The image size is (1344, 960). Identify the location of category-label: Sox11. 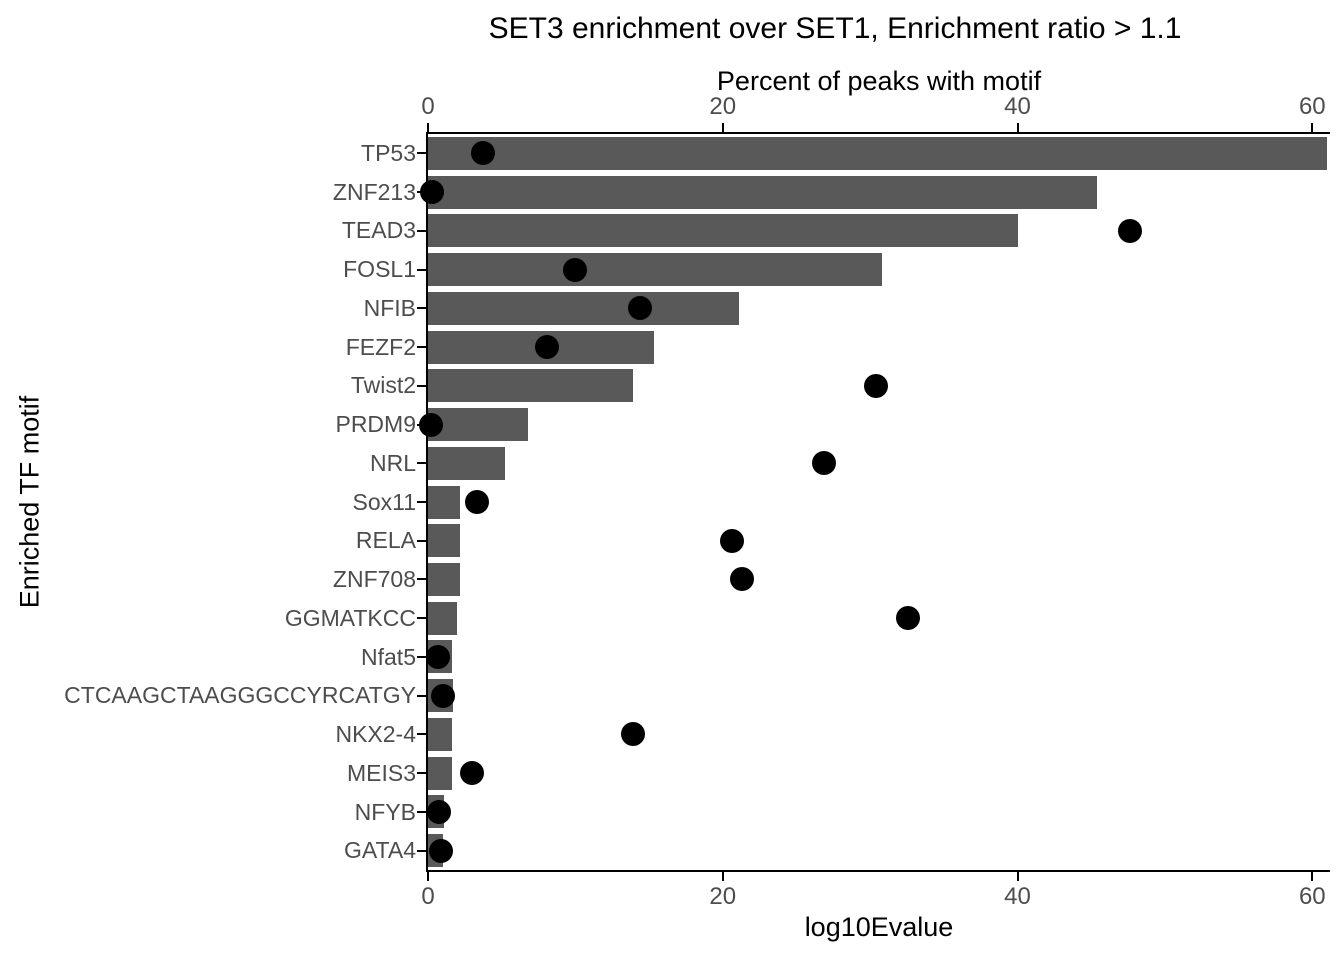
(384, 501).